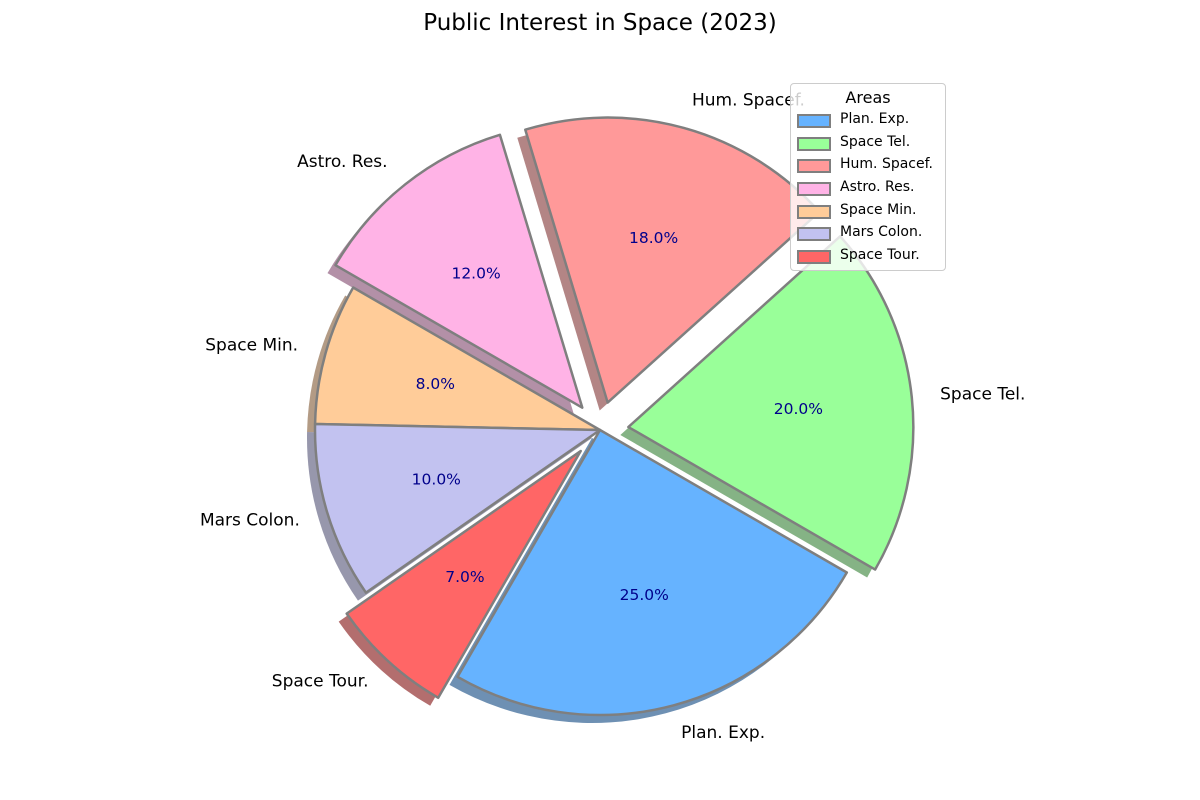  Describe the element at coordinates (878, 209) in the screenshot. I see `legend-label: Space Min.` at that location.